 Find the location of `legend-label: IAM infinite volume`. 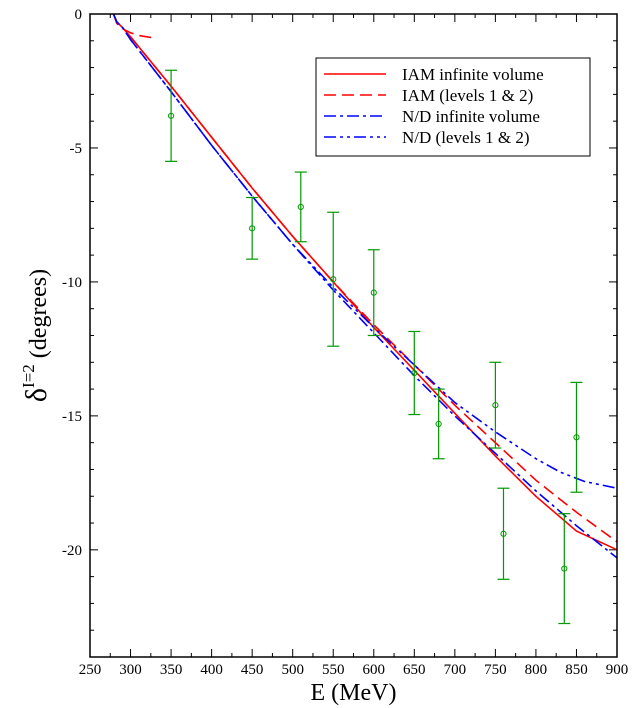

legend-label: IAM infinite volume is located at coordinates (473, 74).